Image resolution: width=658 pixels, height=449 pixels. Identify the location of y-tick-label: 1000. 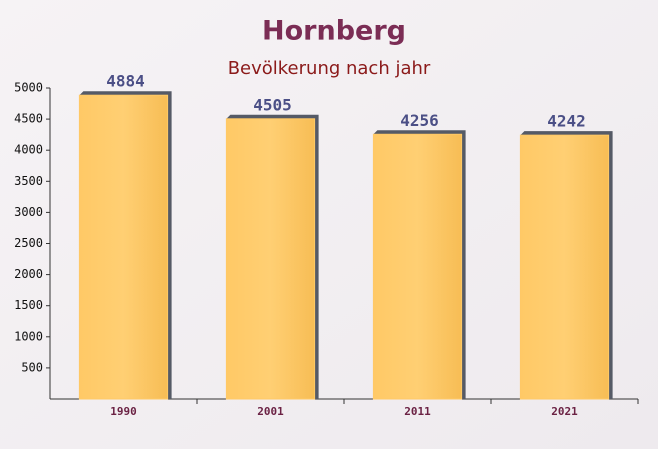
(28, 336).